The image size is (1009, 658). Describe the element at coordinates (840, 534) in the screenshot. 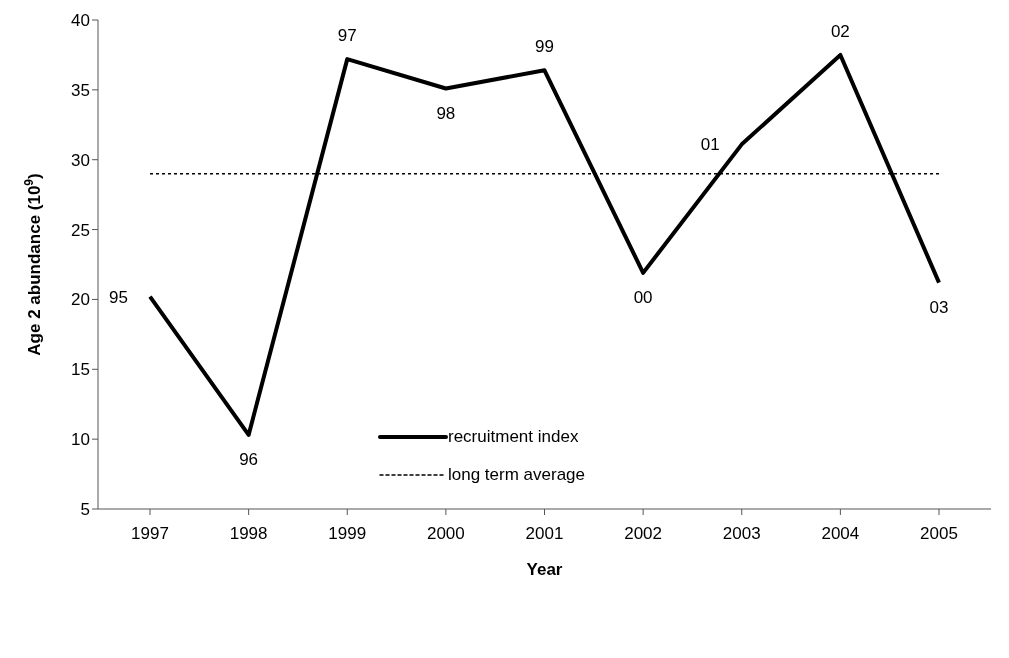

I see `x-tick-label: 2004` at that location.